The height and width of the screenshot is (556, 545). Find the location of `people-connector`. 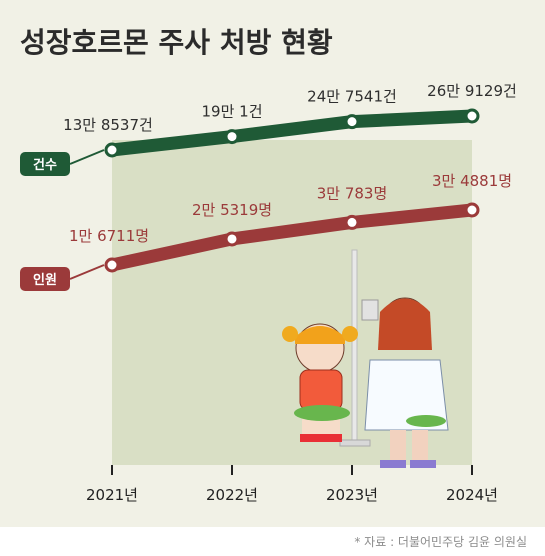

people-connector is located at coordinates (87, 272).